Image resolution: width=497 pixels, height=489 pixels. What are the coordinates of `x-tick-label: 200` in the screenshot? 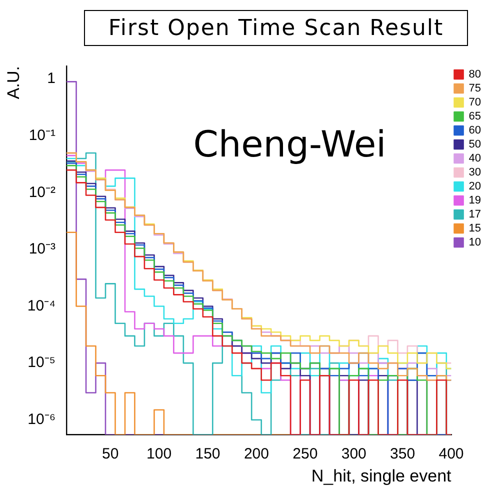 It's located at (256, 454).